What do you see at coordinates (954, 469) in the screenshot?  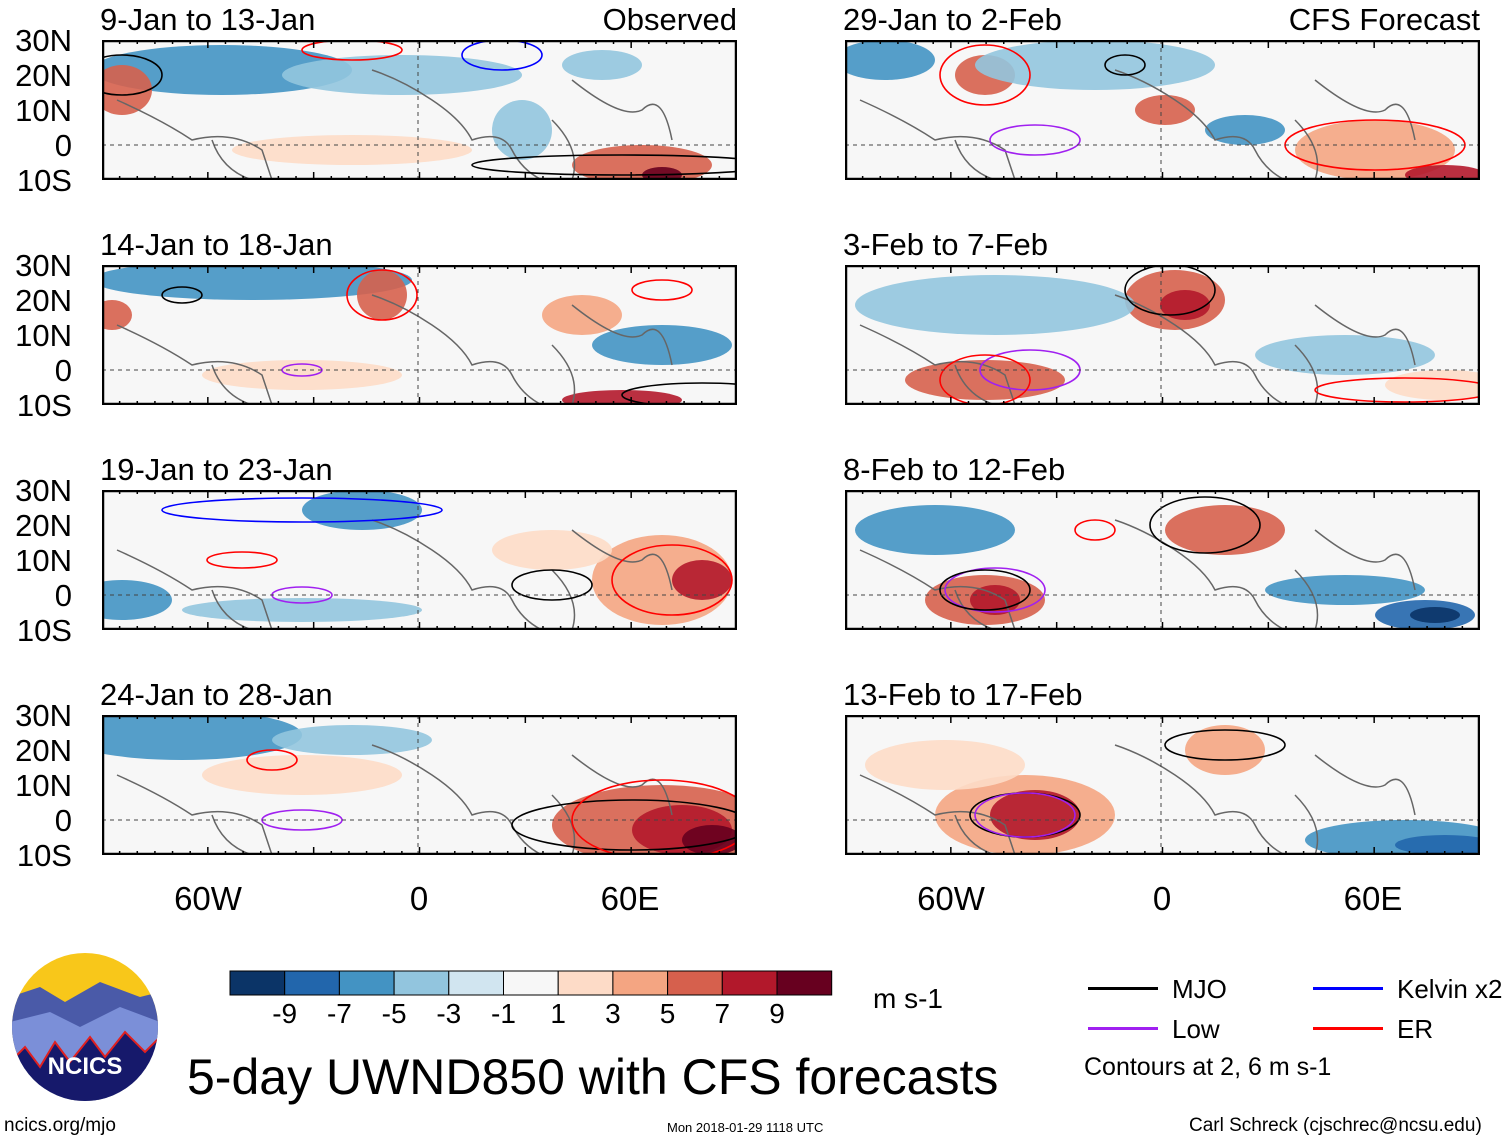 I see `panel-title: 8-Feb to 12-Feb` at bounding box center [954, 469].